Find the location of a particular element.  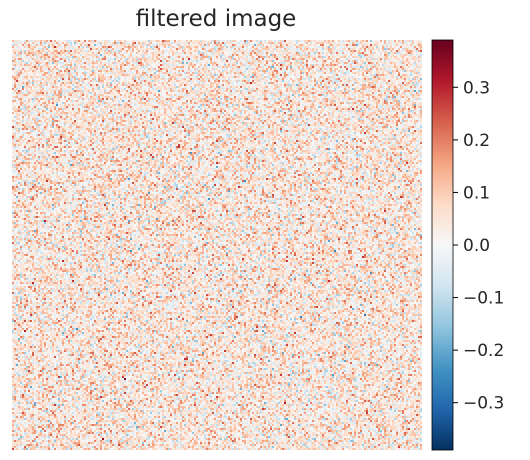

colorbar is located at coordinates (442, 245).